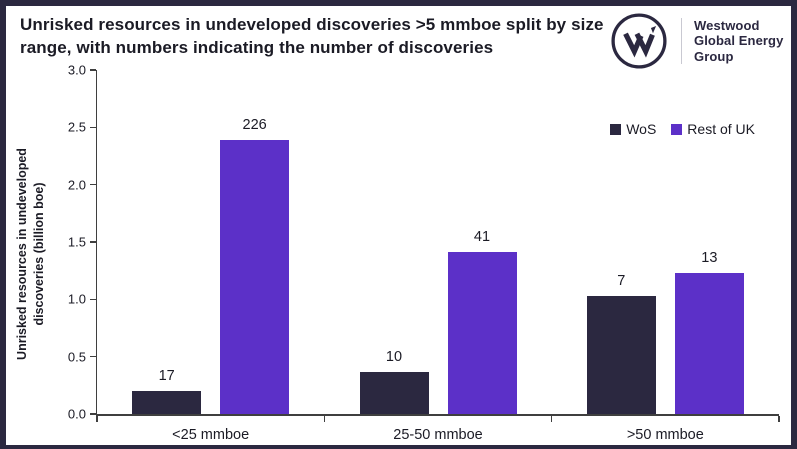  I want to click on bar-count-label: 7, so click(621, 280).